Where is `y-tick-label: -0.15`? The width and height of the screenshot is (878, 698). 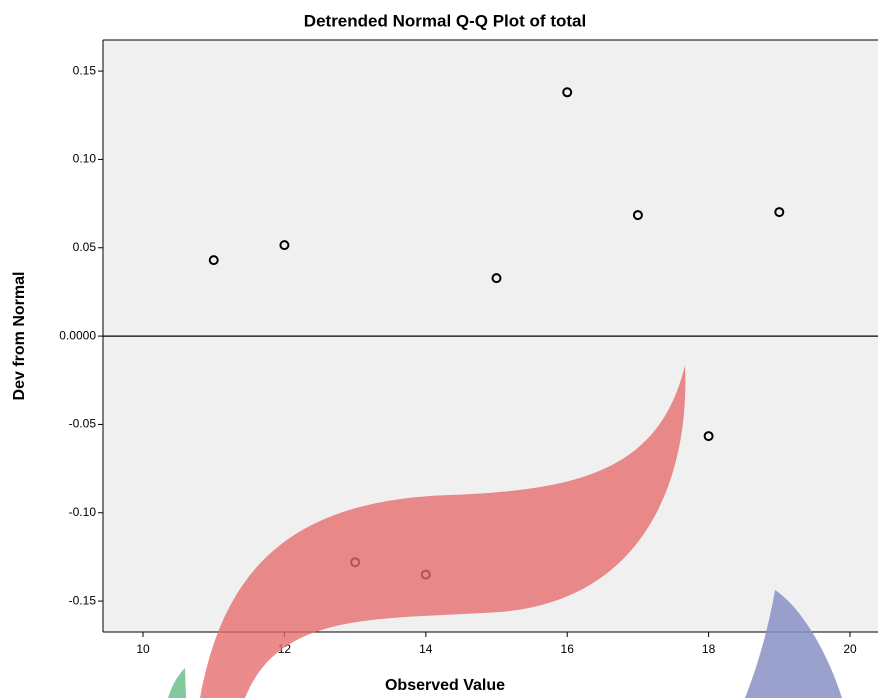
y-tick-label: -0.15 is located at coordinates (83, 600).